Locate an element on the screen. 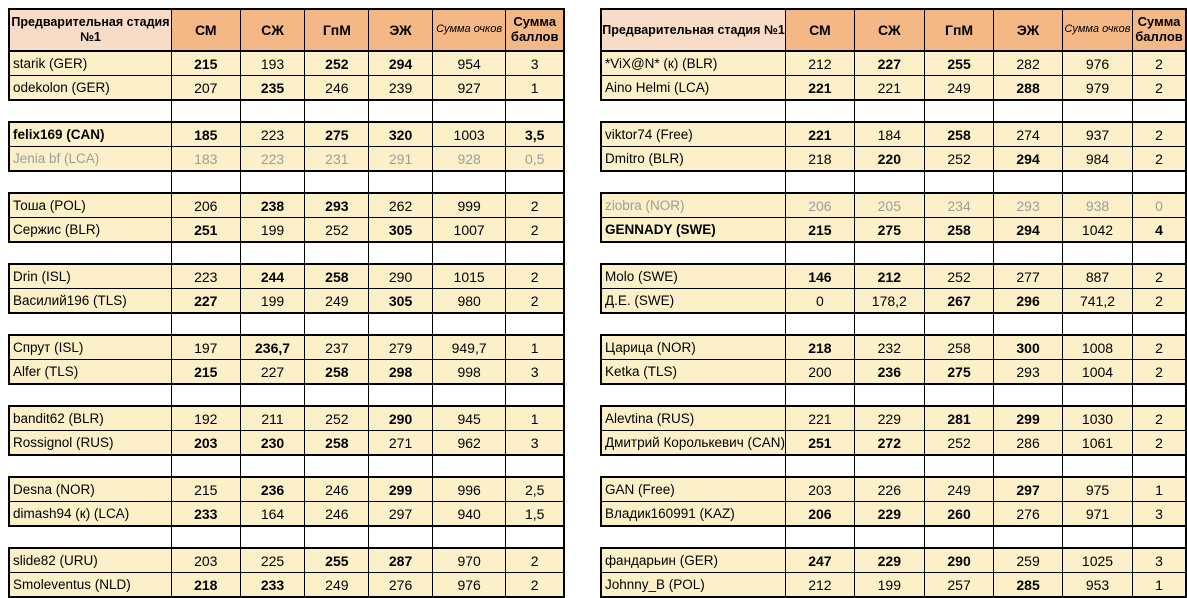 The height and width of the screenshot is (598, 1187). player-row: slide82 (URU) 203 225 255 287 970 2 is located at coordinates (286, 560).